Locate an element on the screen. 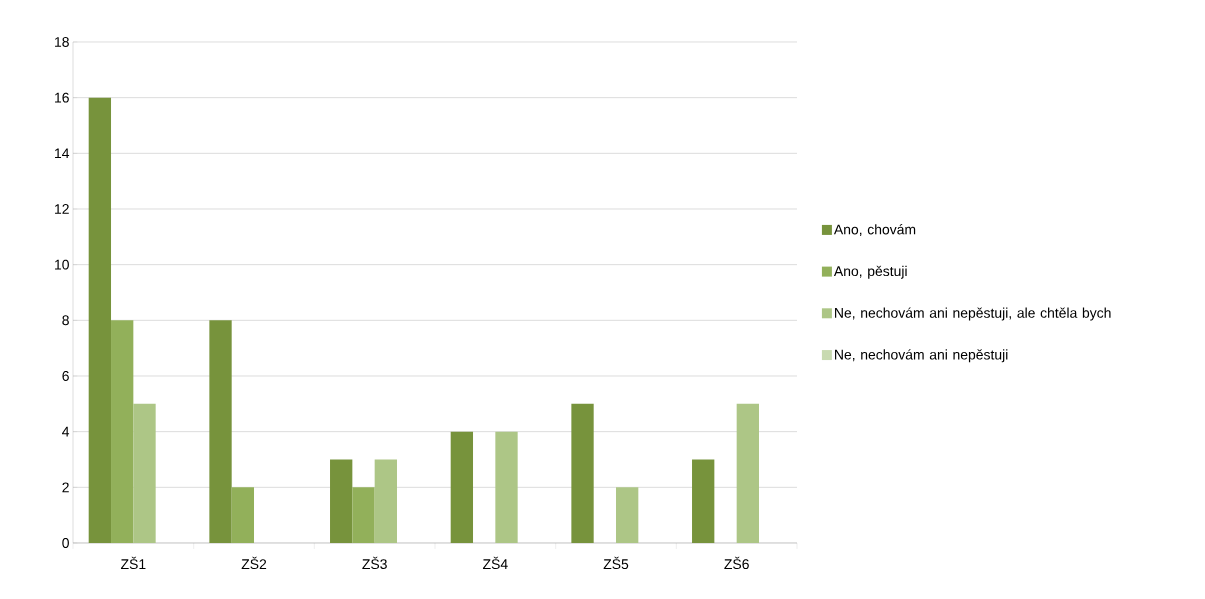 Image resolution: width=1205 pixels, height=599 pixels. legend-label: Ano, chovám is located at coordinates (874, 230).